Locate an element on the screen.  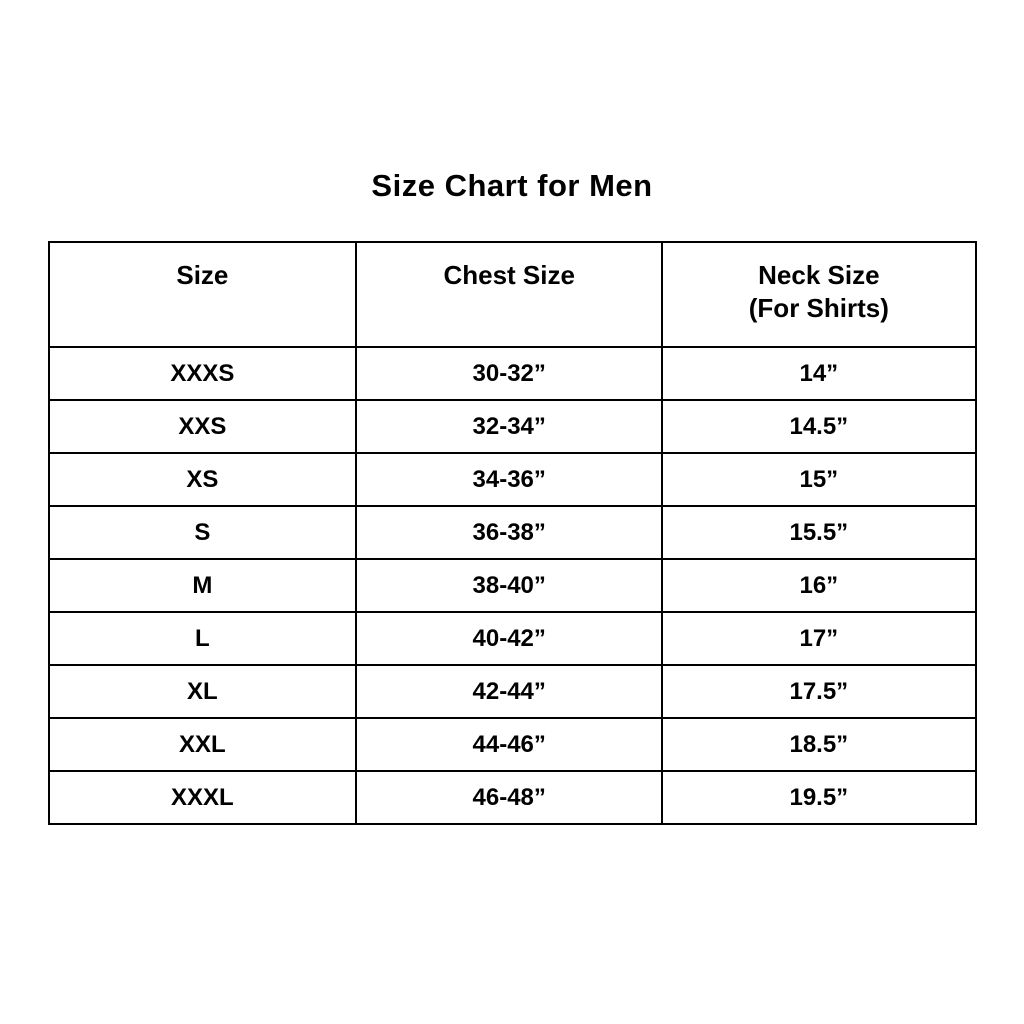
header-row: Size Chest Size Neck Size (For Shirts) is located at coordinates (512, 294).